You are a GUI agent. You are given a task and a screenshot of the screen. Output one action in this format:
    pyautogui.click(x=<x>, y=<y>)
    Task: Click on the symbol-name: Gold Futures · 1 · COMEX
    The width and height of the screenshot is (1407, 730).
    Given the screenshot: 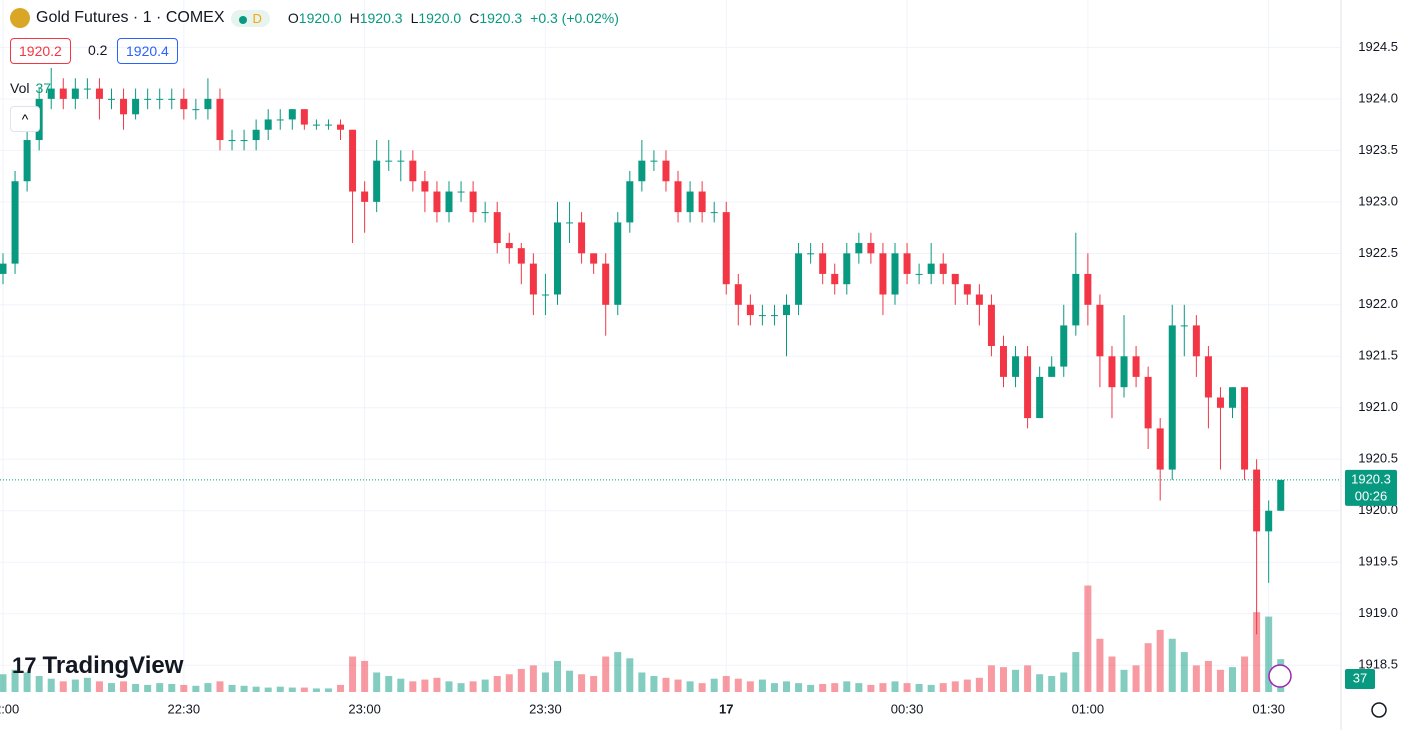 What is the action you would take?
    pyautogui.click(x=130, y=17)
    